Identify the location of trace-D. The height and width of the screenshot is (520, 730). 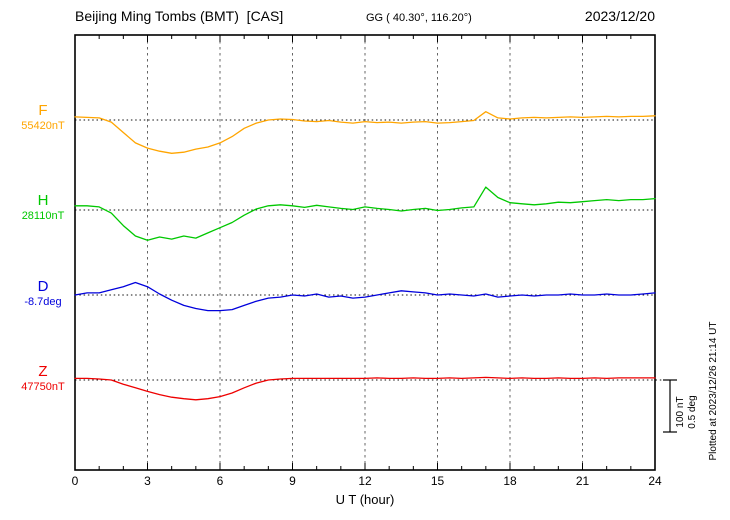
(365, 296).